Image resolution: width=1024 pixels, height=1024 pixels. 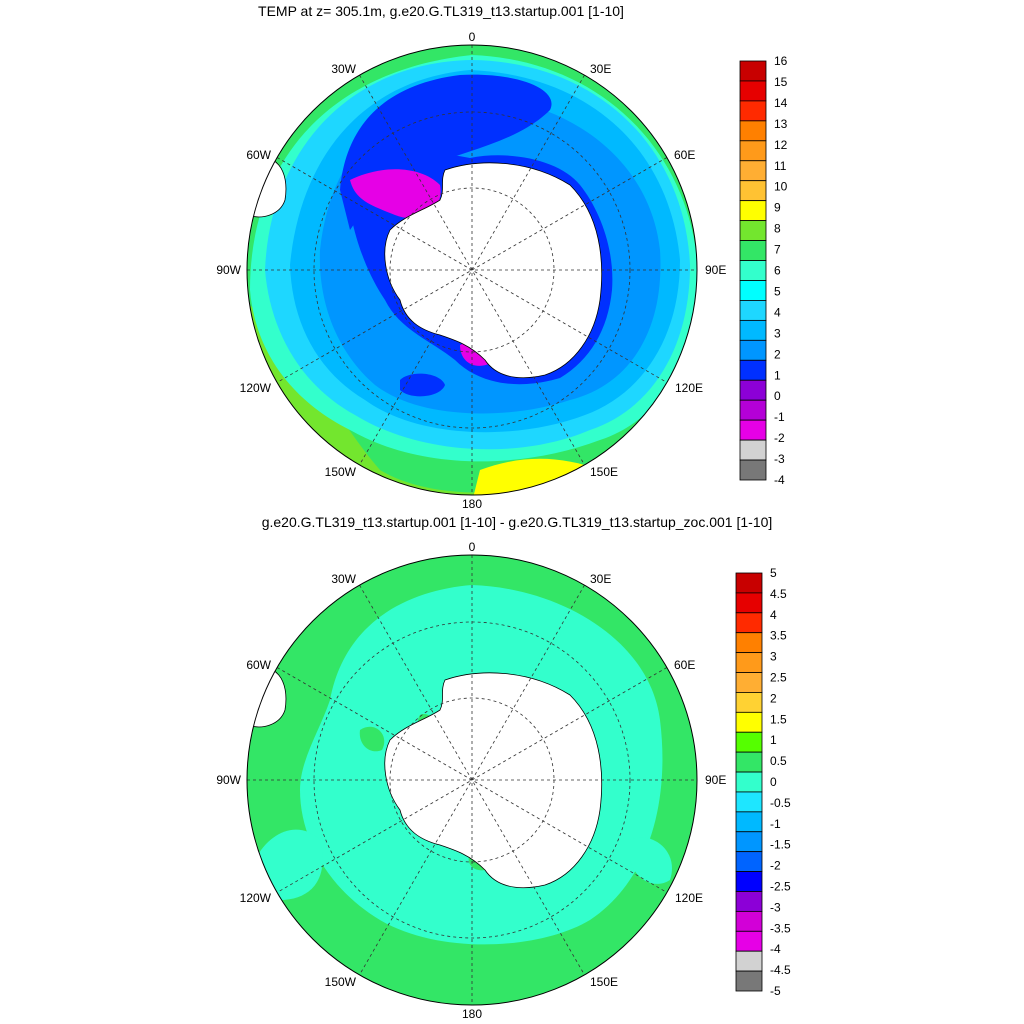 What do you see at coordinates (777, 396) in the screenshot?
I see `colorbar-tick-label: 0` at bounding box center [777, 396].